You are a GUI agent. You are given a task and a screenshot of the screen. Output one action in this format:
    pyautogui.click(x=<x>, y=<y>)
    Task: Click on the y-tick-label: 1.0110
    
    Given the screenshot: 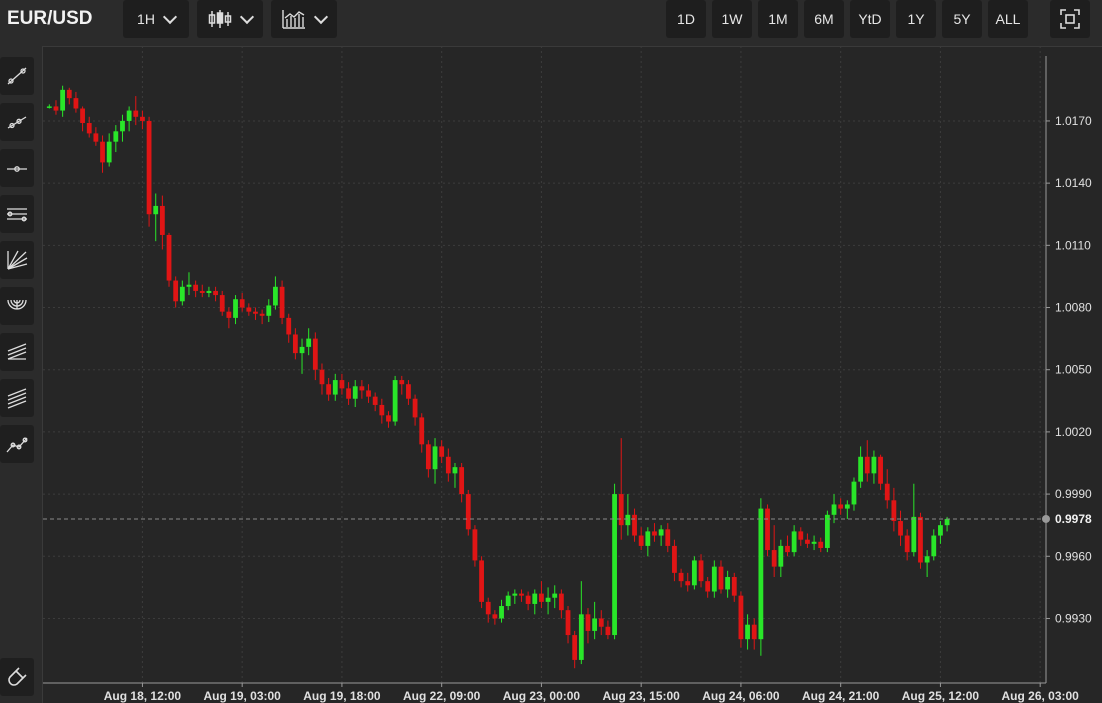 What is the action you would take?
    pyautogui.click(x=1073, y=245)
    